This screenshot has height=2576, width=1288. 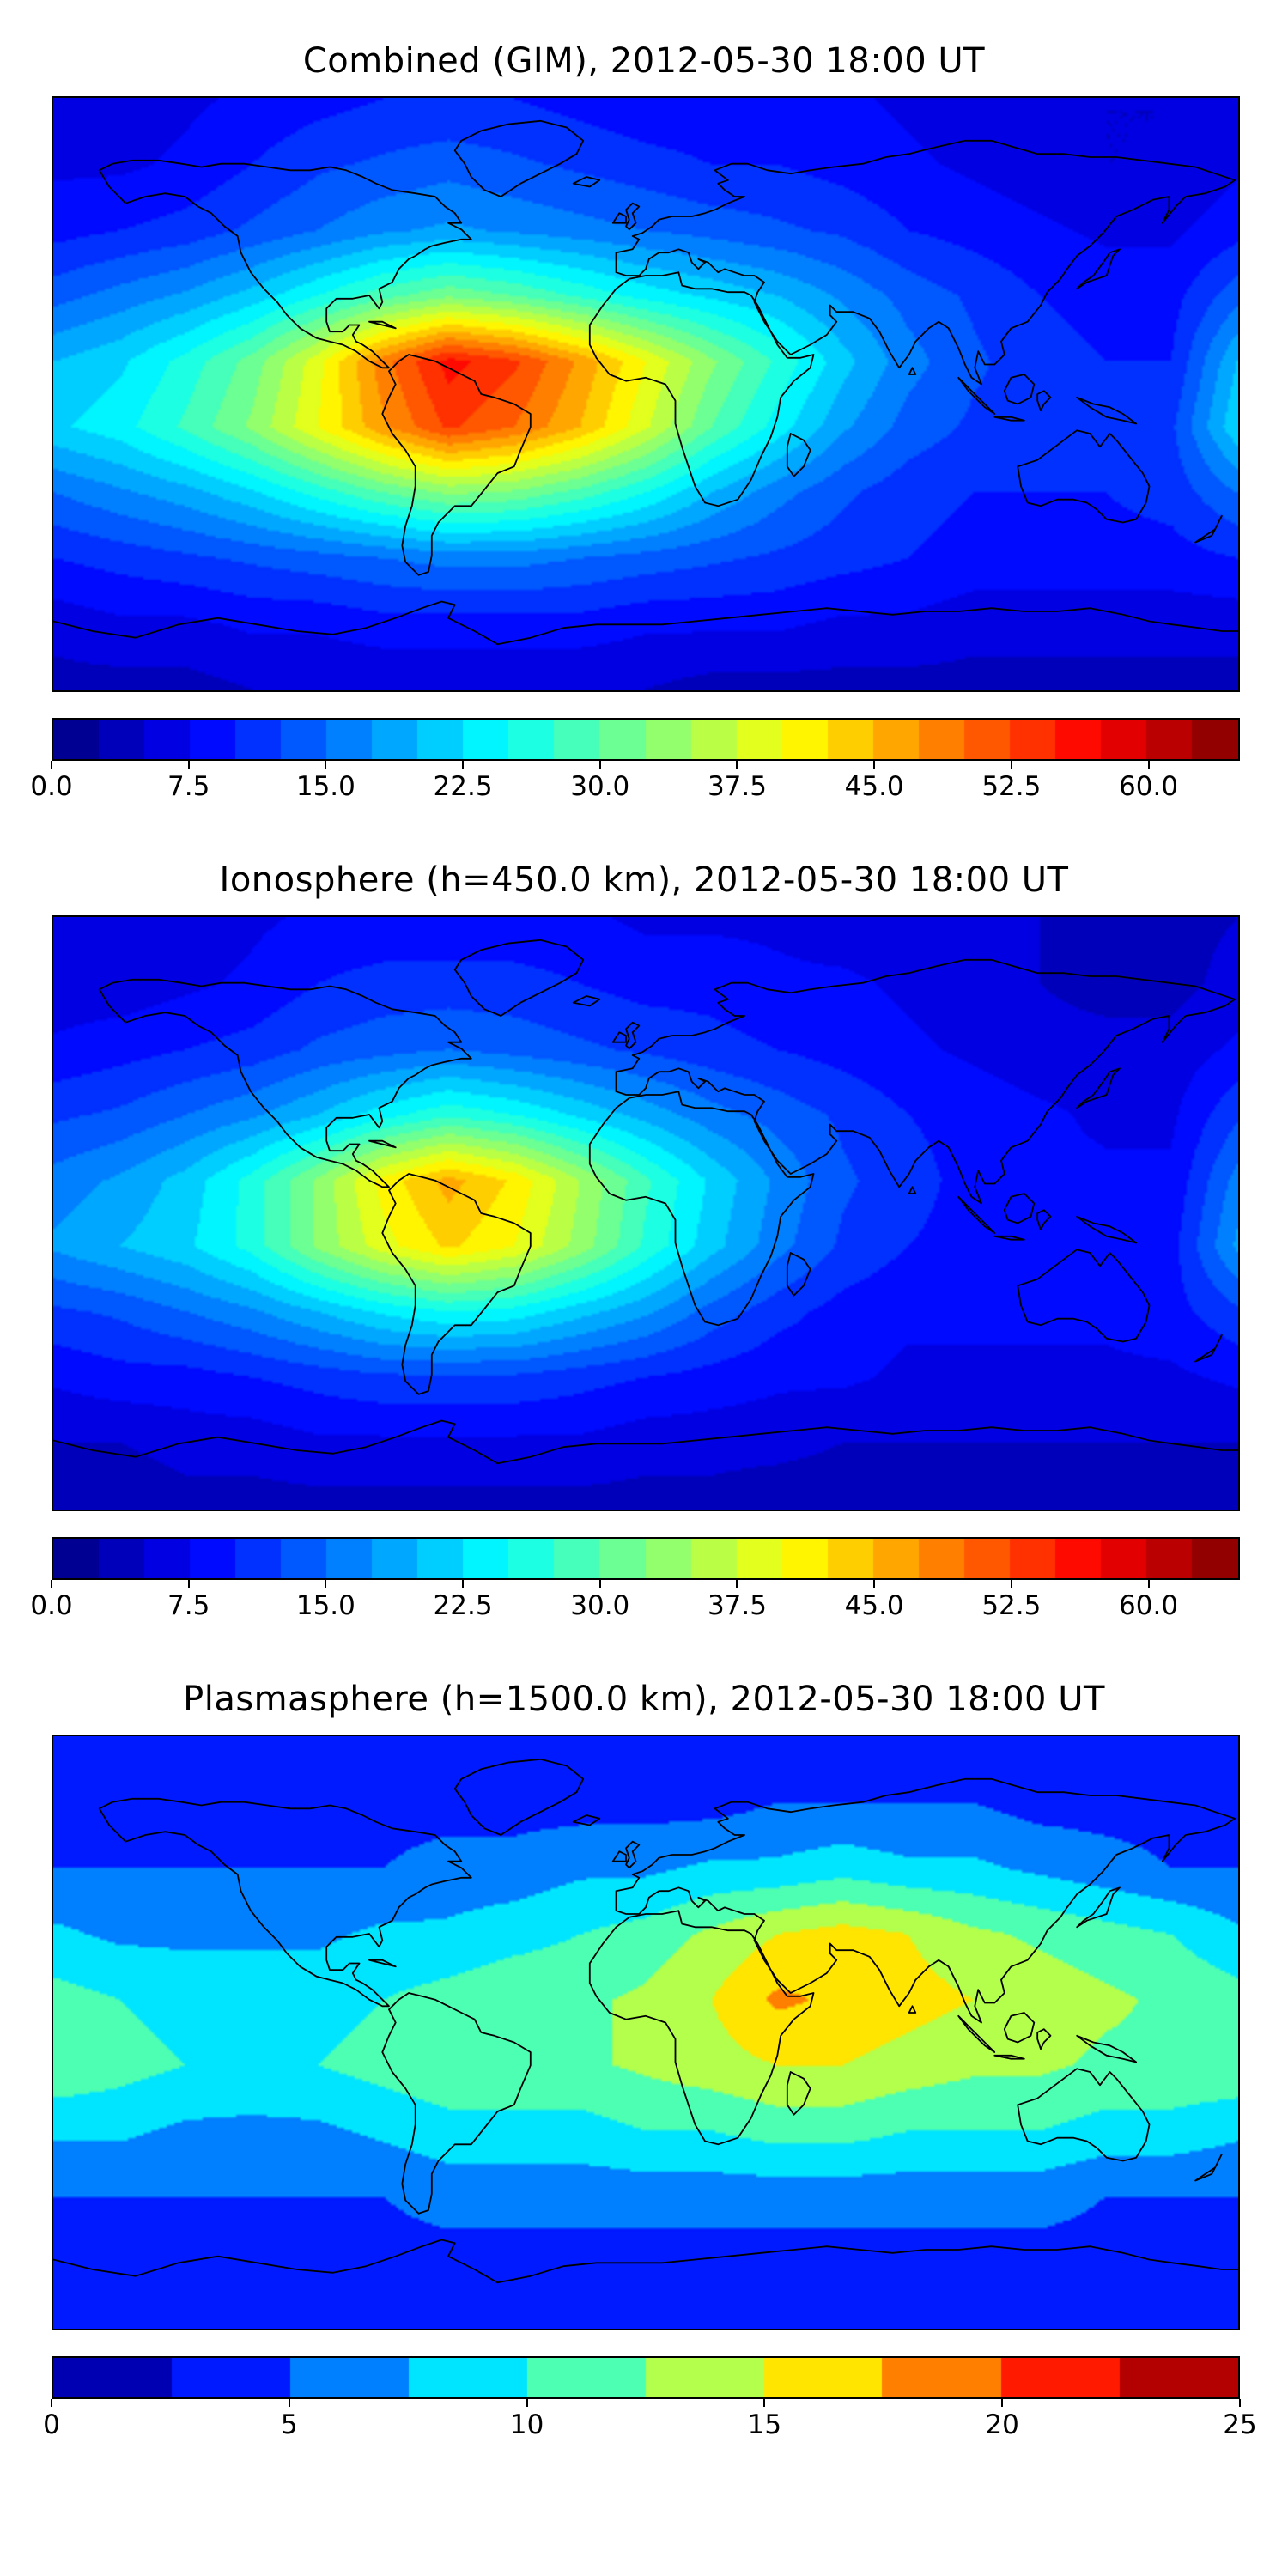 What do you see at coordinates (644, 61) in the screenshot?
I see `panel-title: Combined (GIM), 2012-05-30 18:00 UT` at bounding box center [644, 61].